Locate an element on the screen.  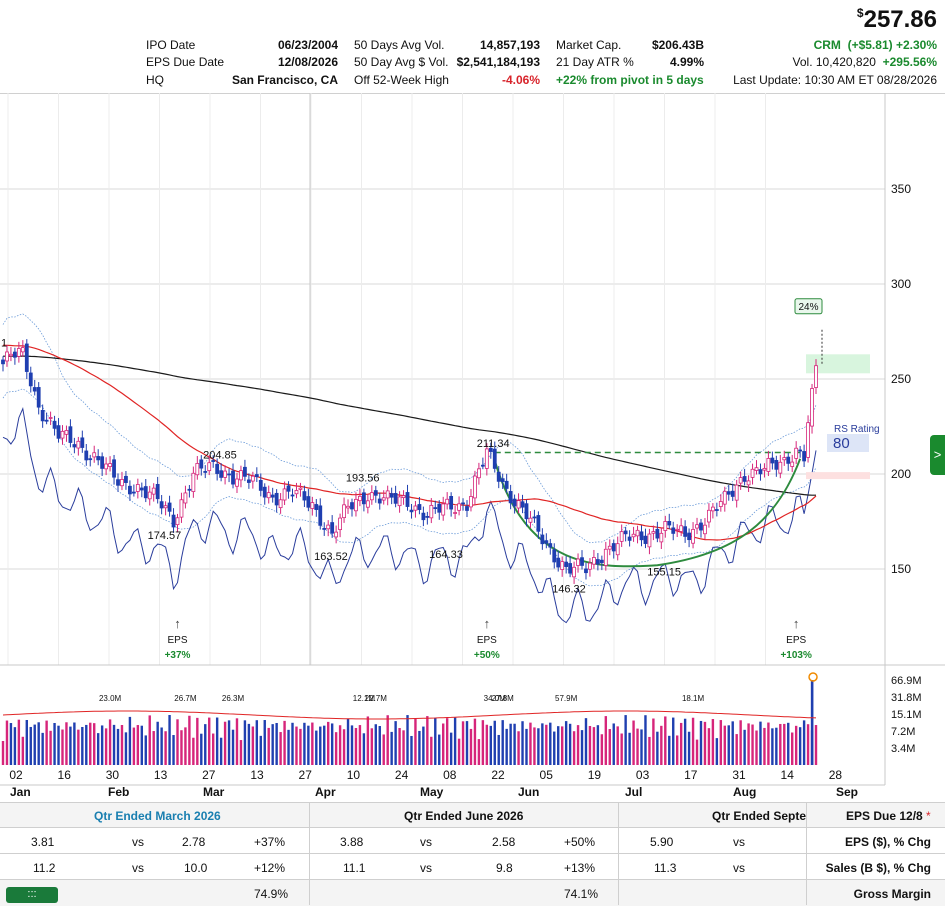
ticker-change: CRM (+$5.81) +2.30% is located at coordinates (875, 45).